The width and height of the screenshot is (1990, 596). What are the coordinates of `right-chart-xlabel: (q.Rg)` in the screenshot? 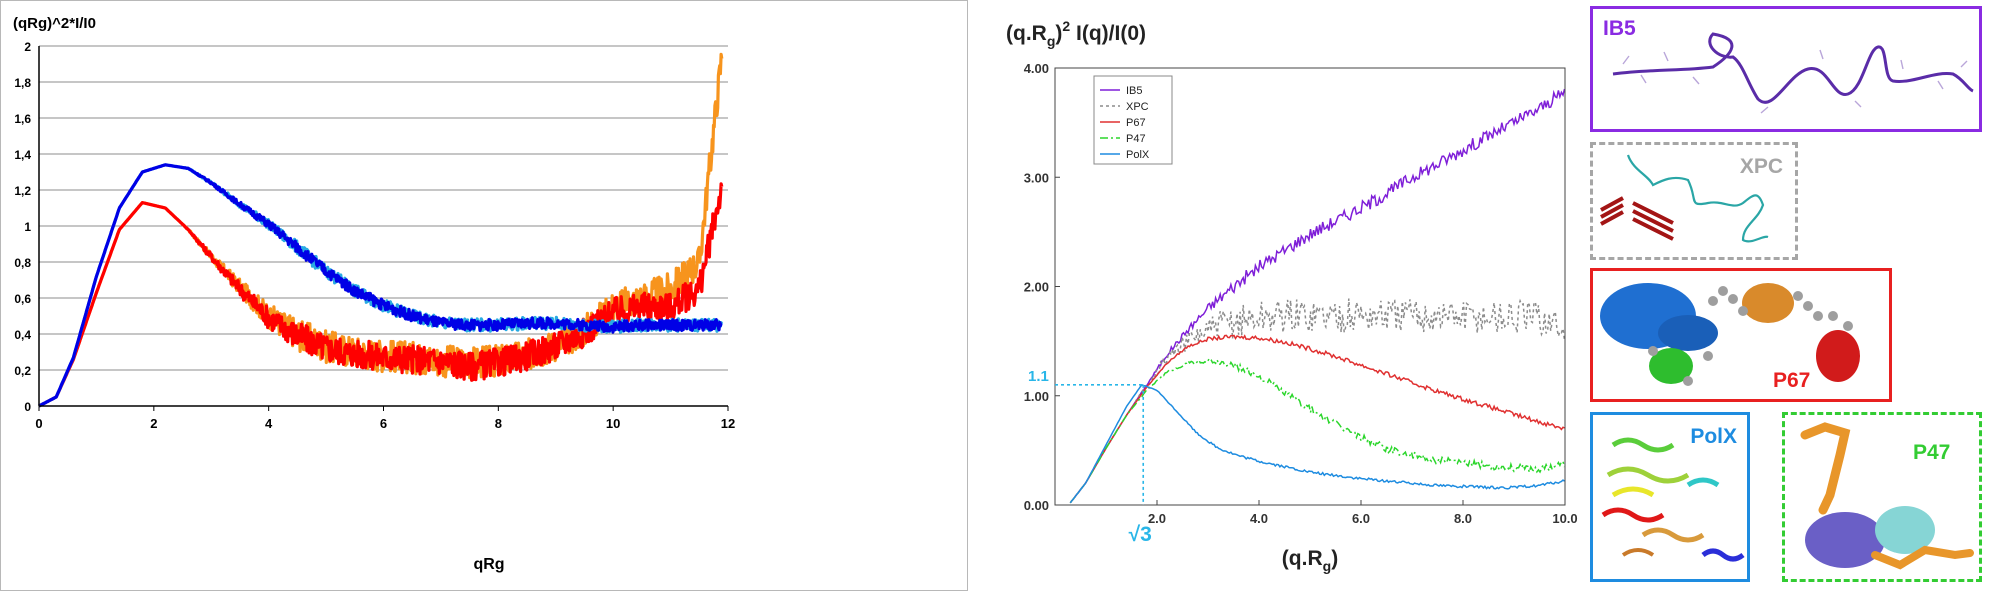 It's located at (1310, 560).